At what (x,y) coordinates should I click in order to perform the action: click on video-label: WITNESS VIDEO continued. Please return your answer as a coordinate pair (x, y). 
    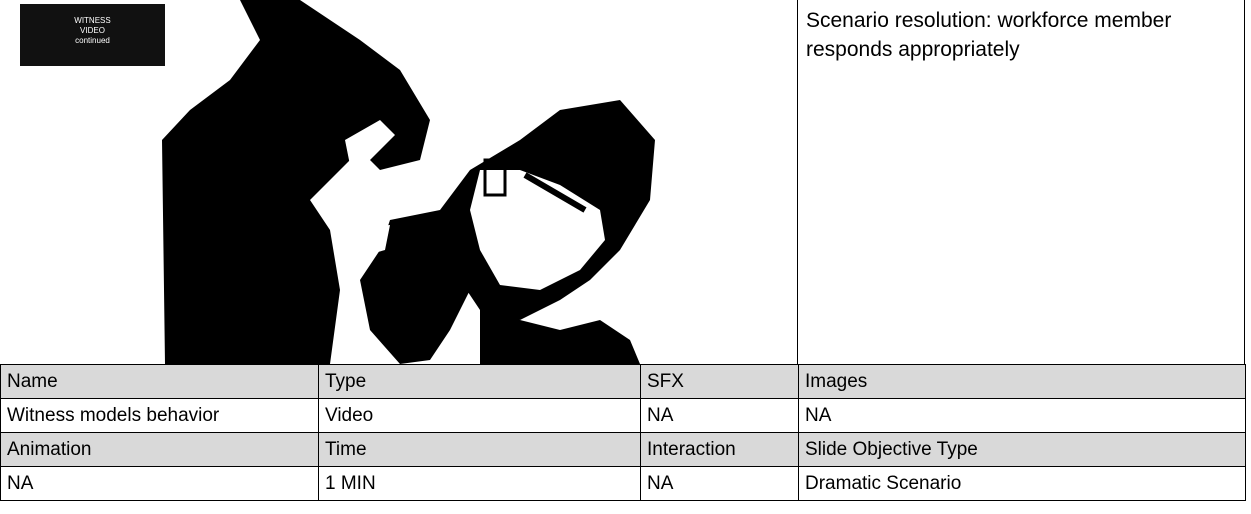
    Looking at the image, I should click on (92, 35).